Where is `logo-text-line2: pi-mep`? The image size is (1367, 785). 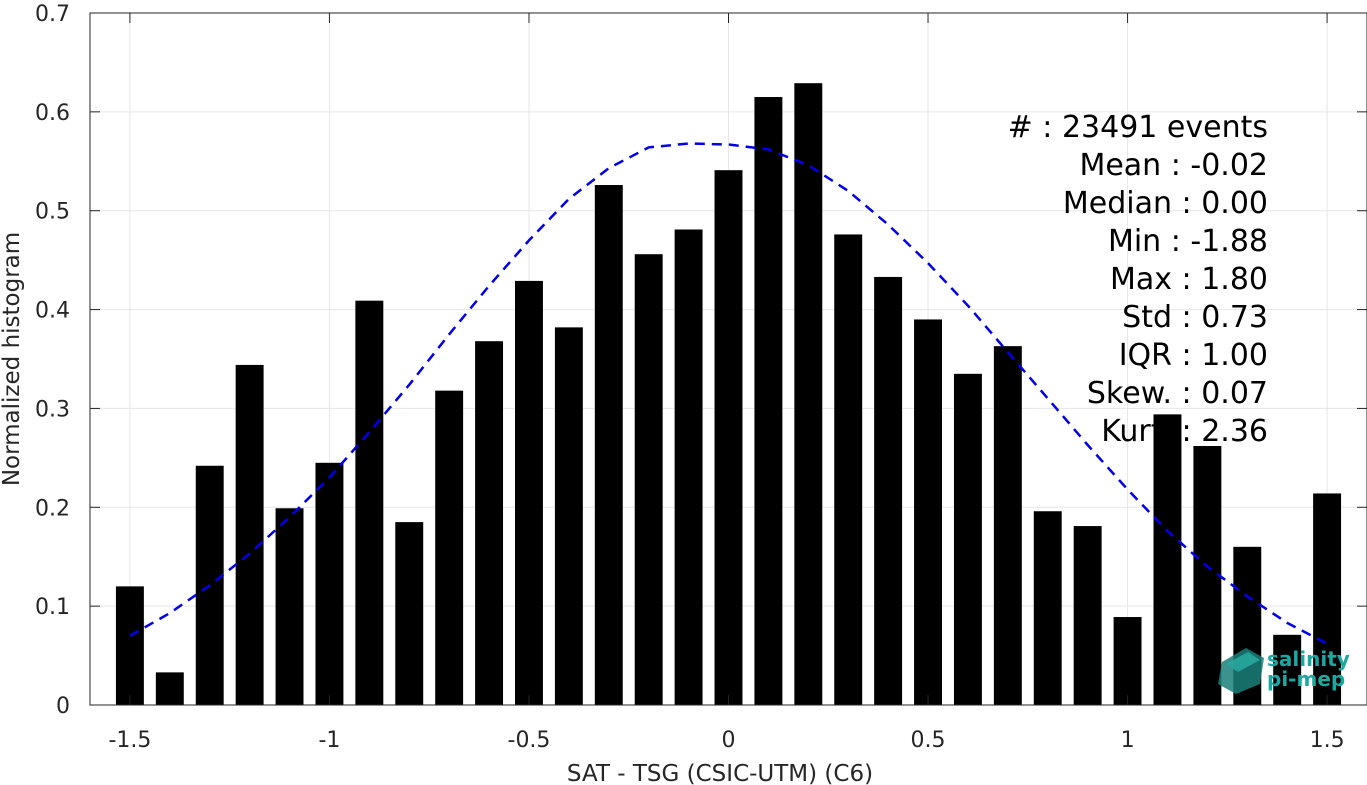 logo-text-line2: pi-mep is located at coordinates (1306, 679).